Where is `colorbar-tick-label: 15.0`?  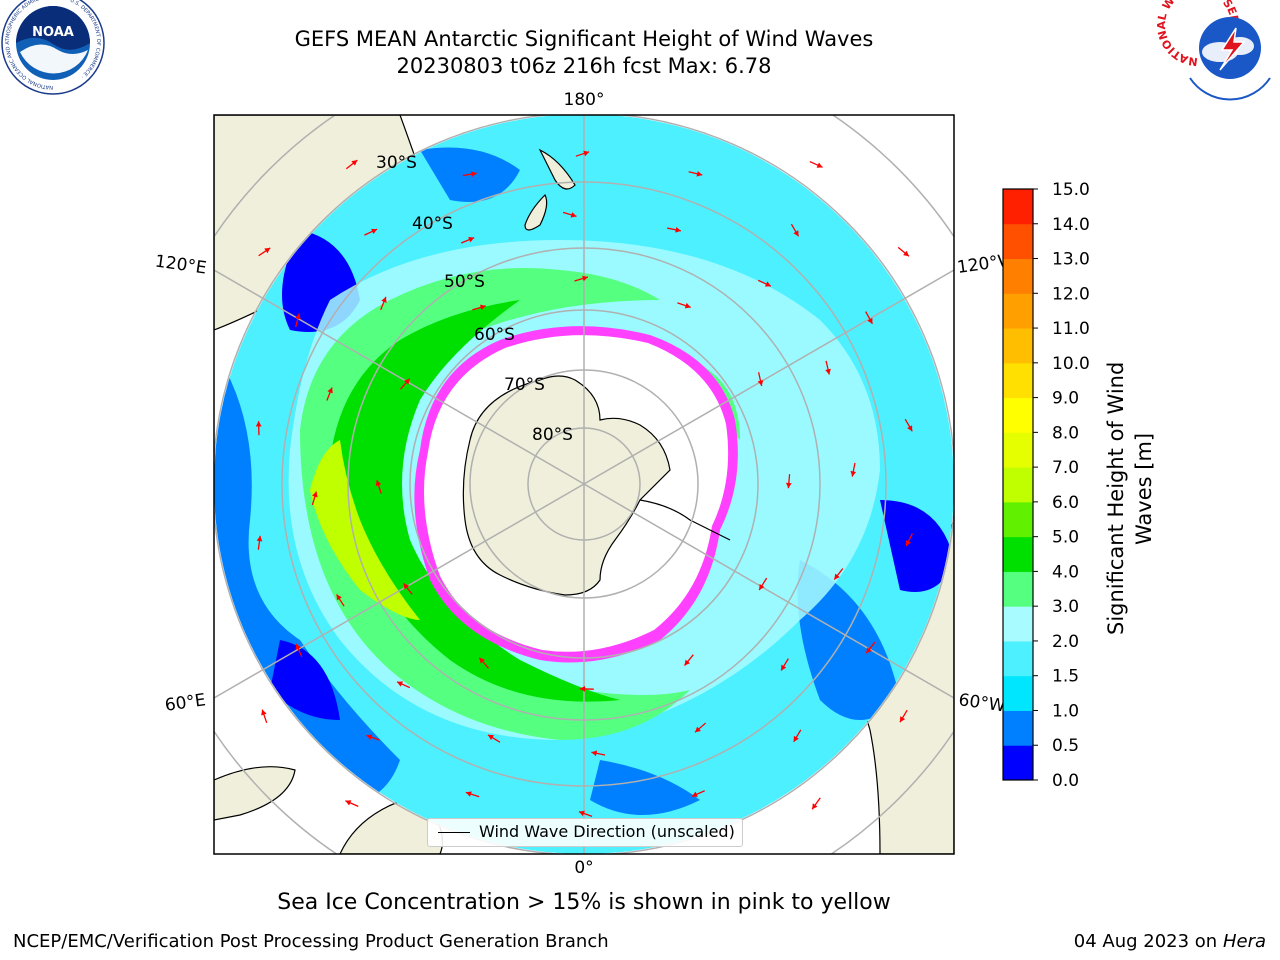 colorbar-tick-label: 15.0 is located at coordinates (1071, 190).